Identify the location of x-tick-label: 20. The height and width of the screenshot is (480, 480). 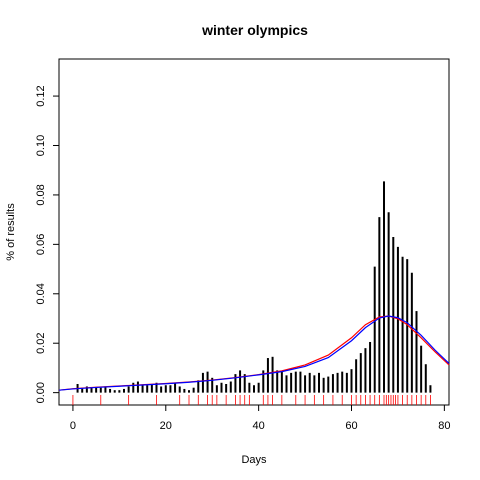
(166, 426).